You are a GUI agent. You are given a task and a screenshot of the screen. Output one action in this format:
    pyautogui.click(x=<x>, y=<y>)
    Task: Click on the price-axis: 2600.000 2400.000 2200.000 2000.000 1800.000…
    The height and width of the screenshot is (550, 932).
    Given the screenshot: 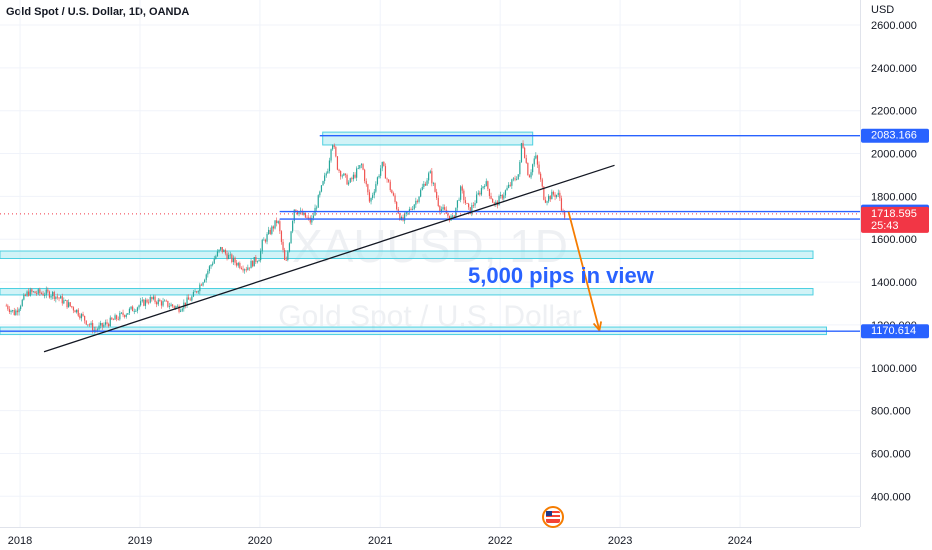 What is the action you would take?
    pyautogui.click(x=894, y=261)
    